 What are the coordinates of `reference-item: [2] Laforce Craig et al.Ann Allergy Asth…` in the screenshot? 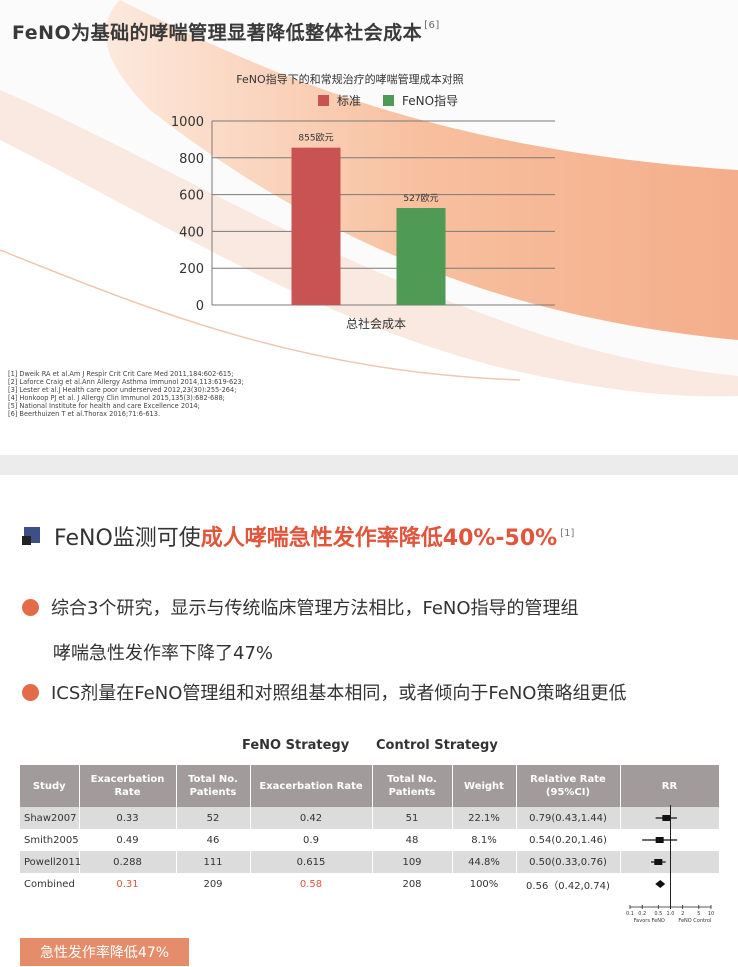 It's located at (126, 382).